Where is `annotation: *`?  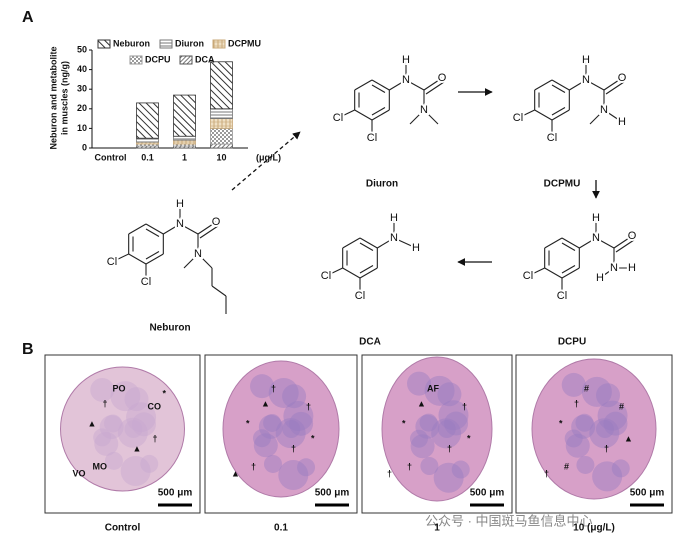 annotation: * is located at coordinates (165, 393).